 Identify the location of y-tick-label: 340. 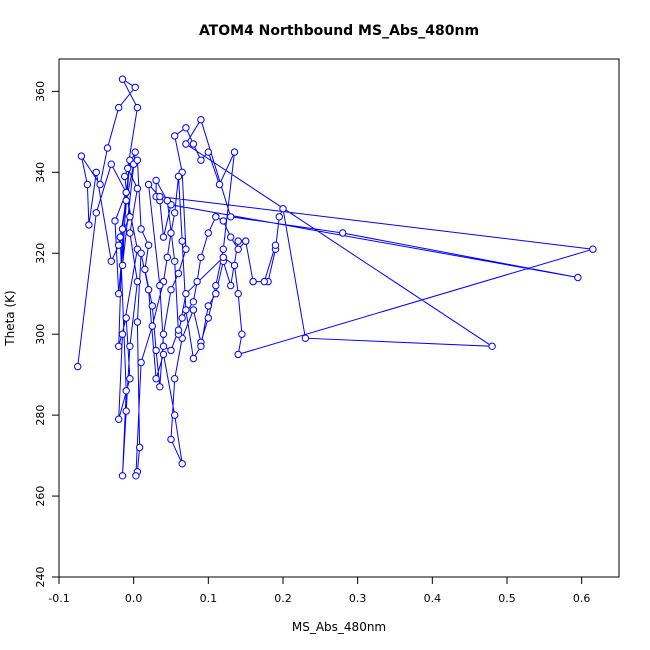
(40, 172).